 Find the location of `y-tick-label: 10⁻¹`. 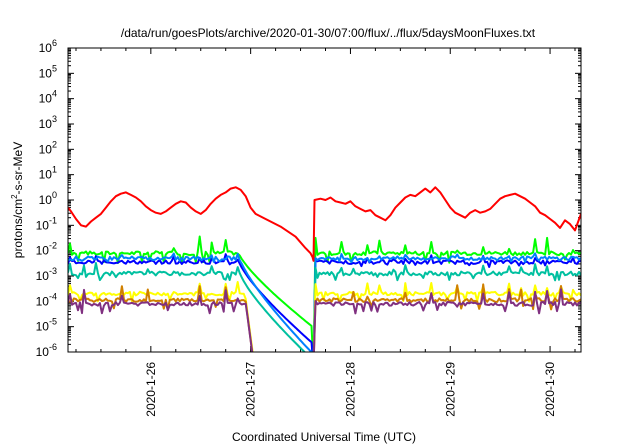

y-tick-label: 10⁻¹ is located at coordinates (46, 223).